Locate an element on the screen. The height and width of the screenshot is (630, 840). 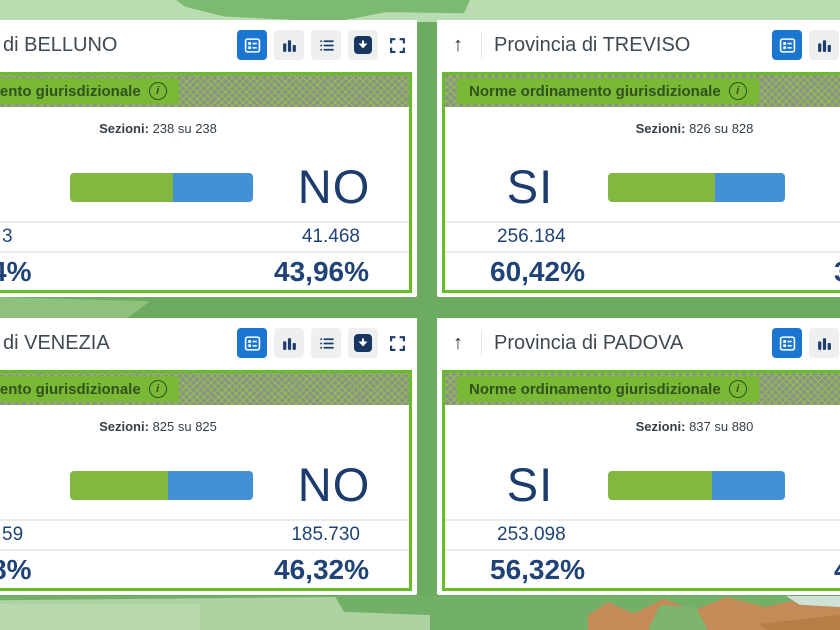
si-votes: 59 is located at coordinates (13, 534).